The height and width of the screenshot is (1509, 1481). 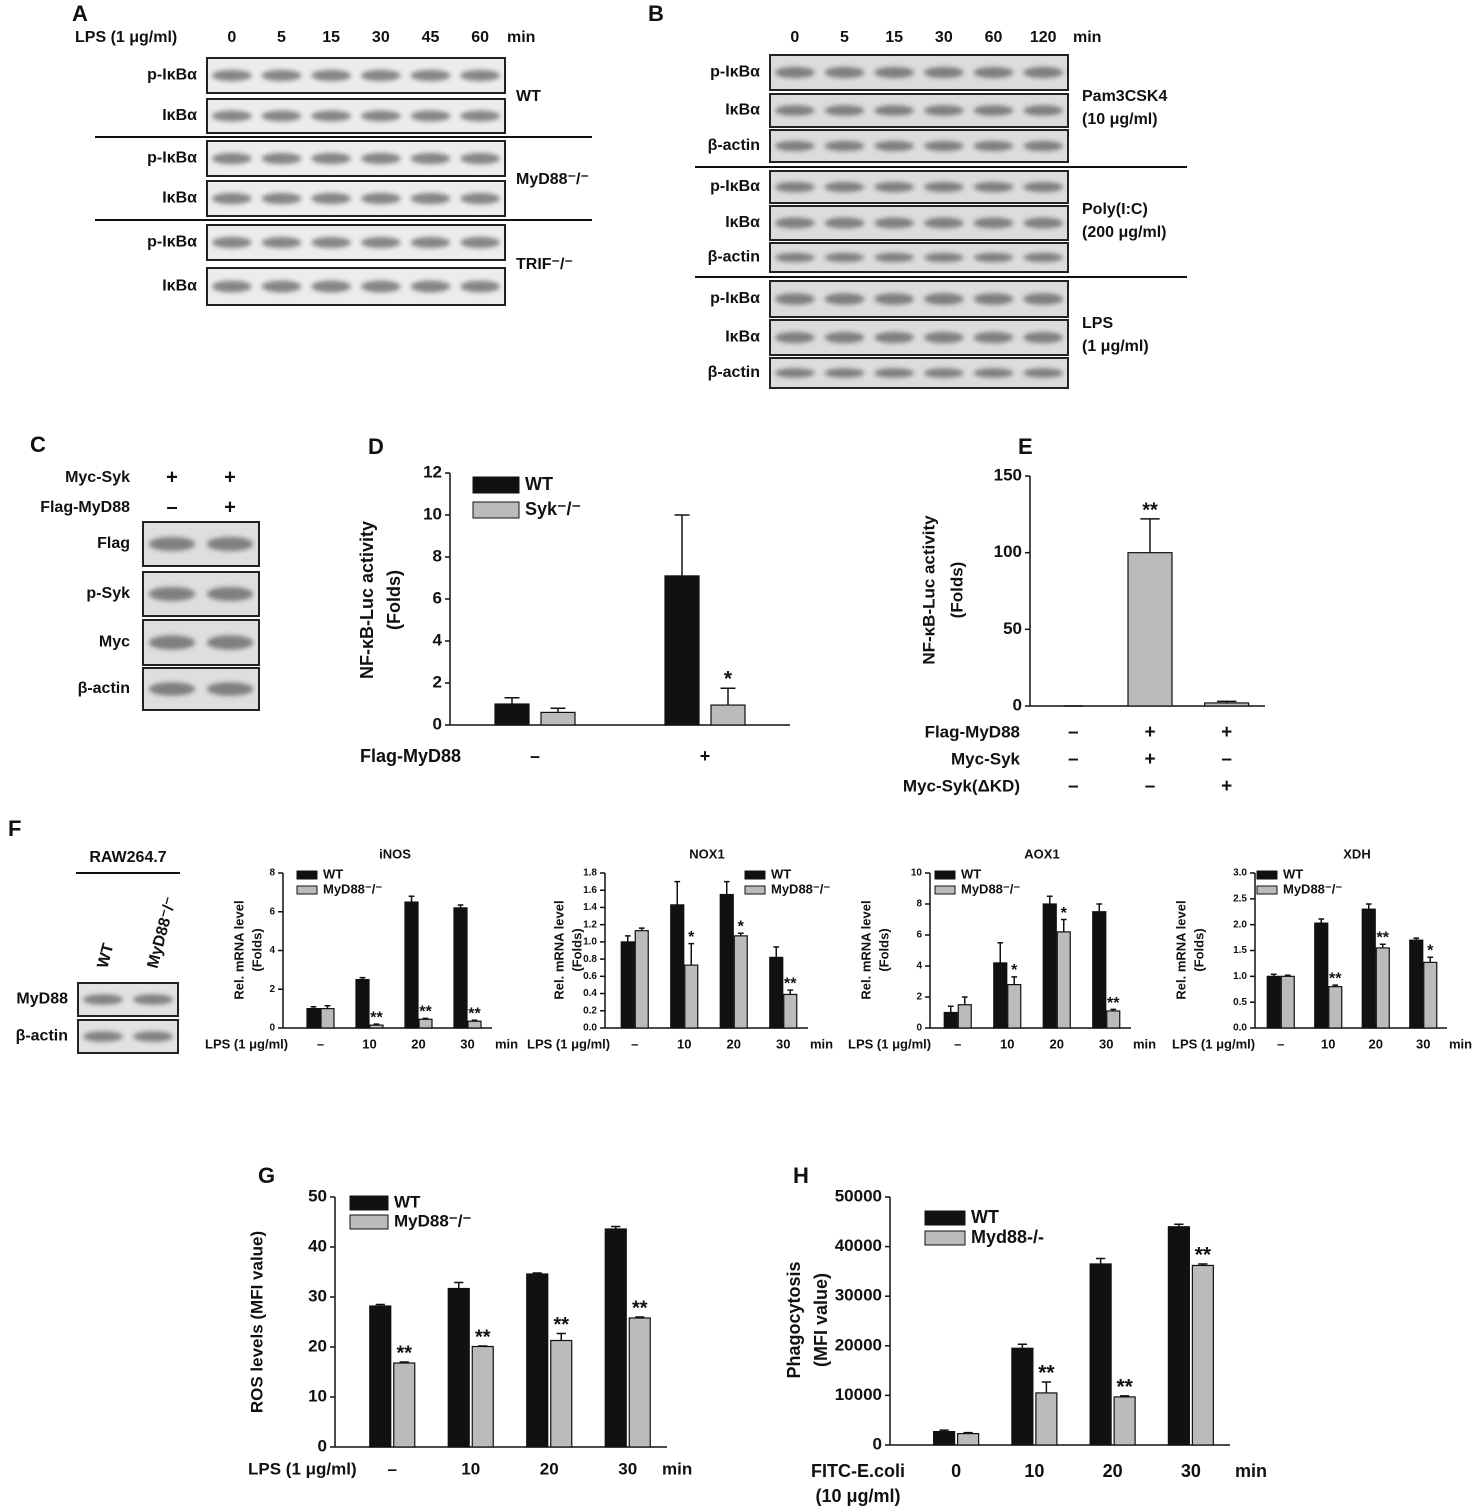 What do you see at coordinates (735, 186) in the screenshot?
I see `row-label: p-IκBα` at bounding box center [735, 186].